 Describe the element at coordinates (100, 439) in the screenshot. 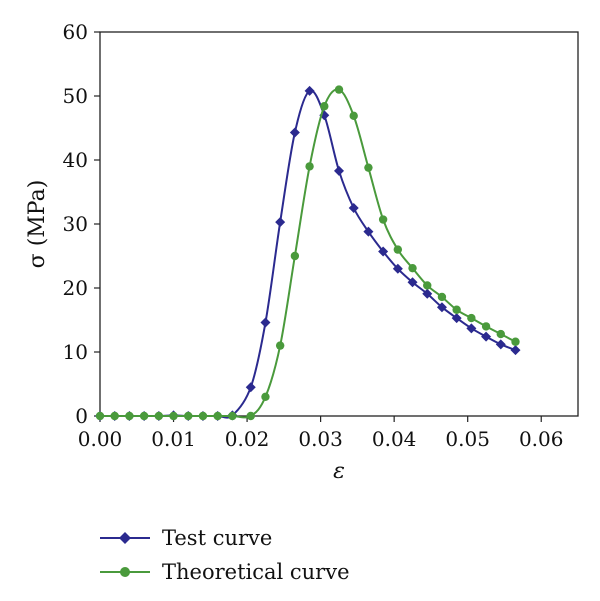

I see `x-tick-label: 0.00` at that location.